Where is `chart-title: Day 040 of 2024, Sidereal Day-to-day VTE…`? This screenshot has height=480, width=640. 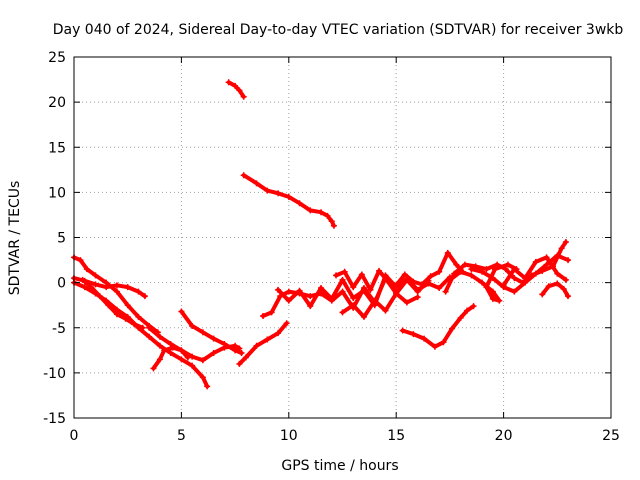
chart-title: Day 040 of 2024, Sidereal Day-to-day VTE… is located at coordinates (338, 30).